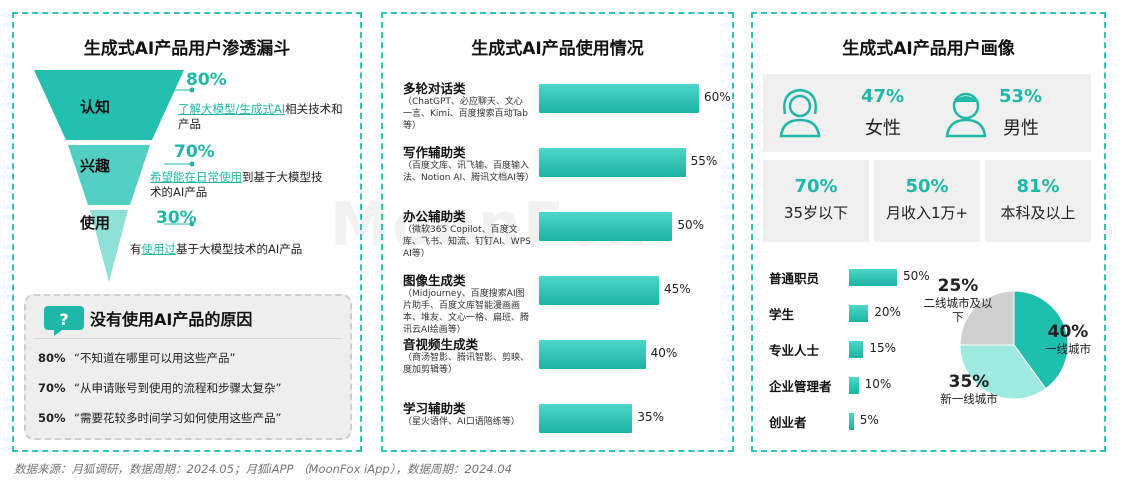  I want to click on stat-label: 月收入1万+, so click(927, 213).